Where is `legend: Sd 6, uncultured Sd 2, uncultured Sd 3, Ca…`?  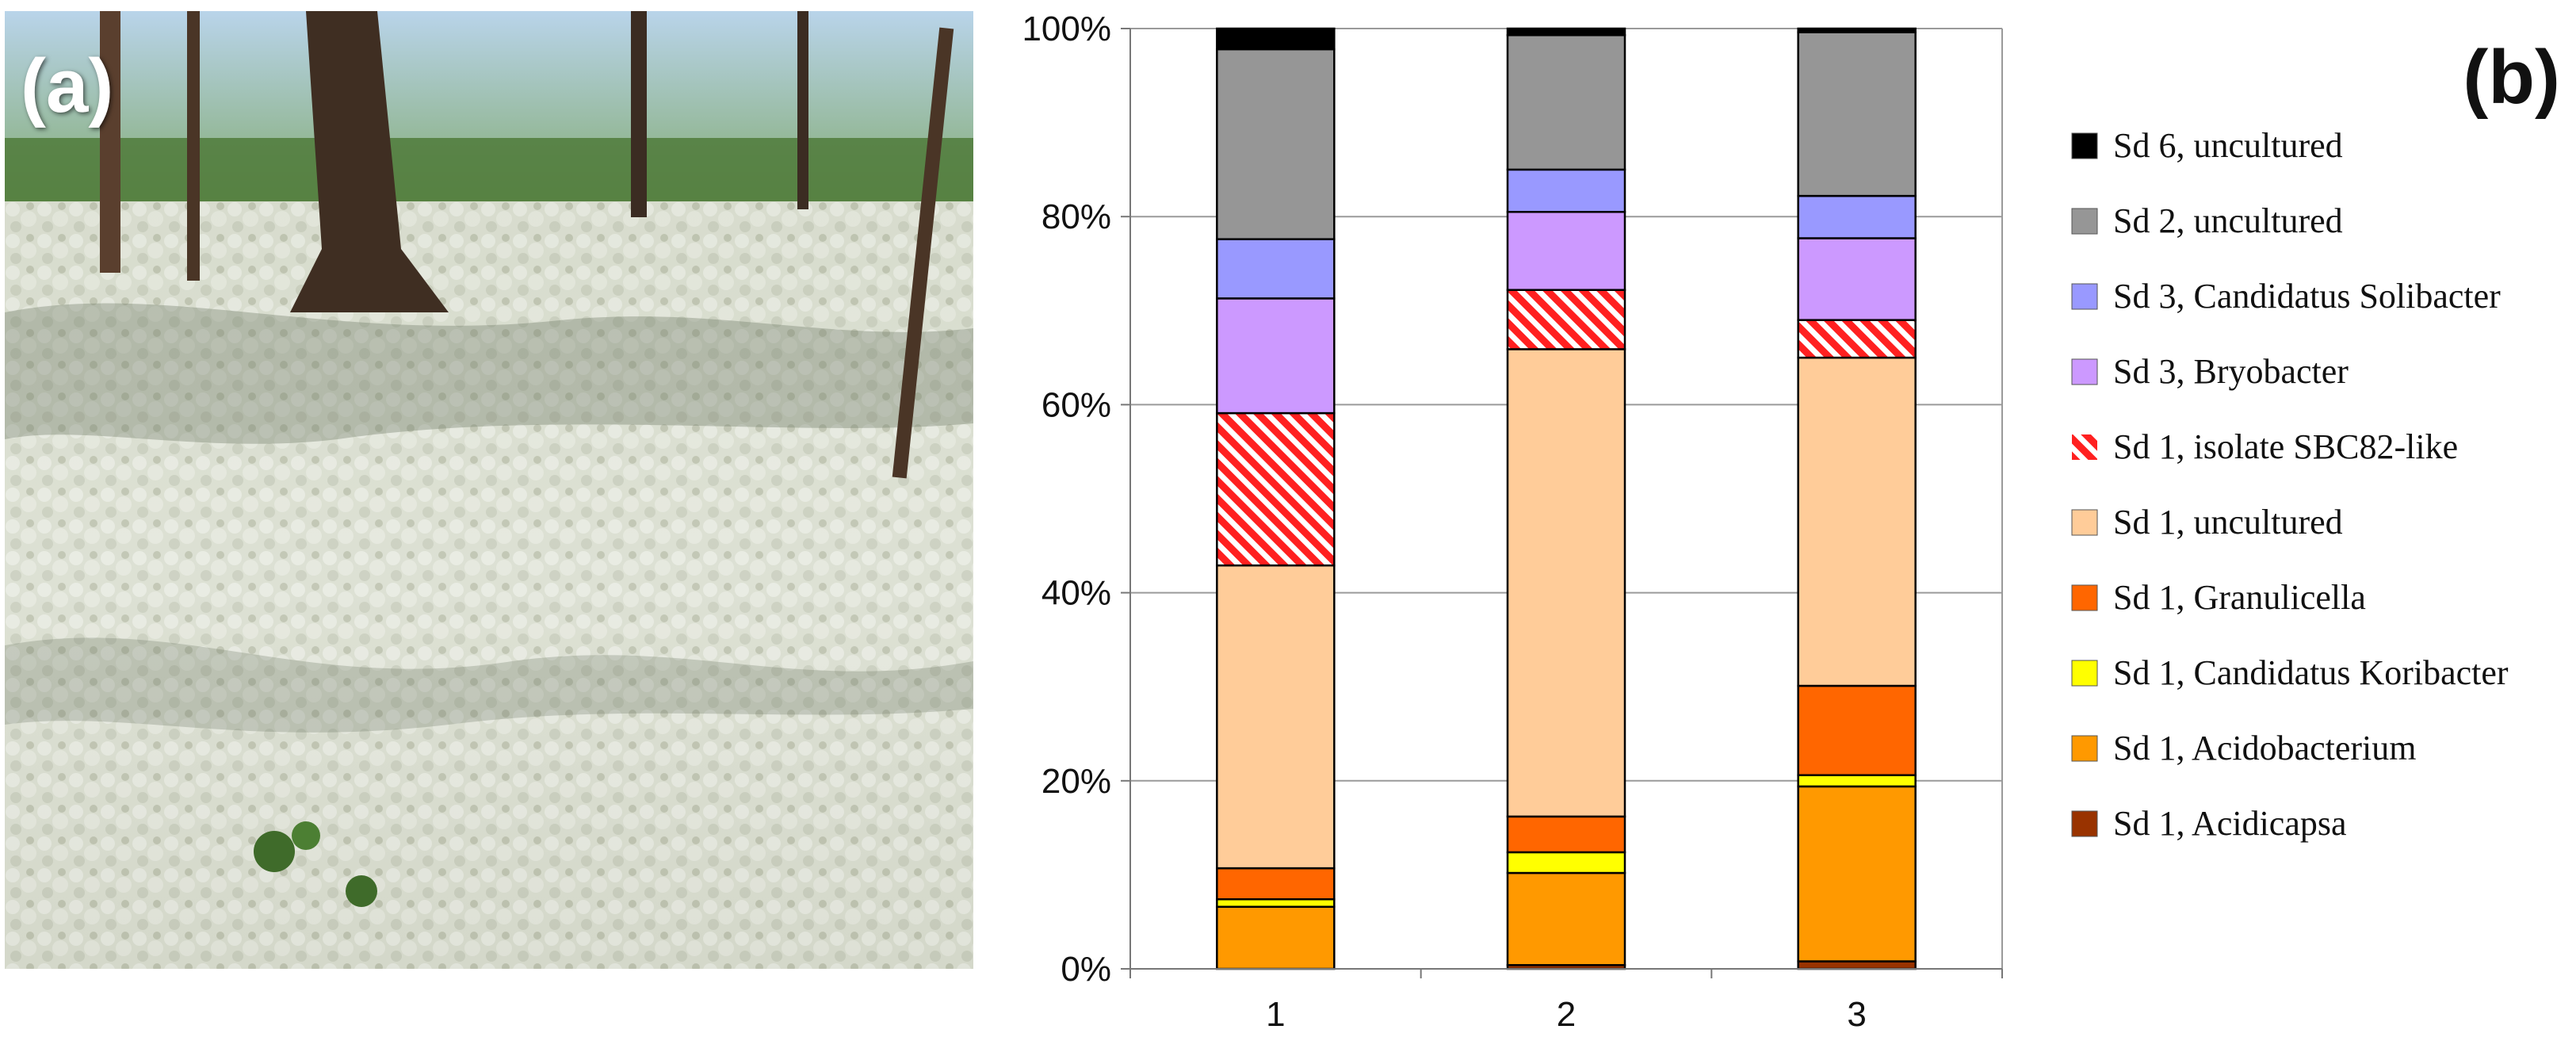
legend: Sd 6, uncultured Sd 2, uncultured Sd 3, Ca… is located at coordinates (2290, 485).